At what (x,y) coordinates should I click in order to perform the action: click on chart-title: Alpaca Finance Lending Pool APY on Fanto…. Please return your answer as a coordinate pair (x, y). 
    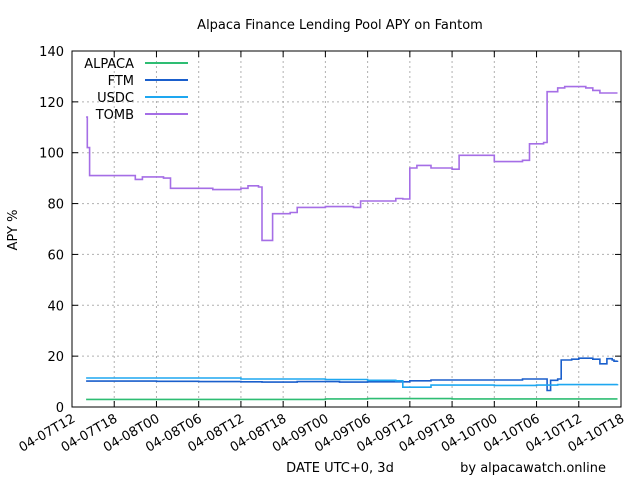
    Looking at the image, I should click on (340, 25).